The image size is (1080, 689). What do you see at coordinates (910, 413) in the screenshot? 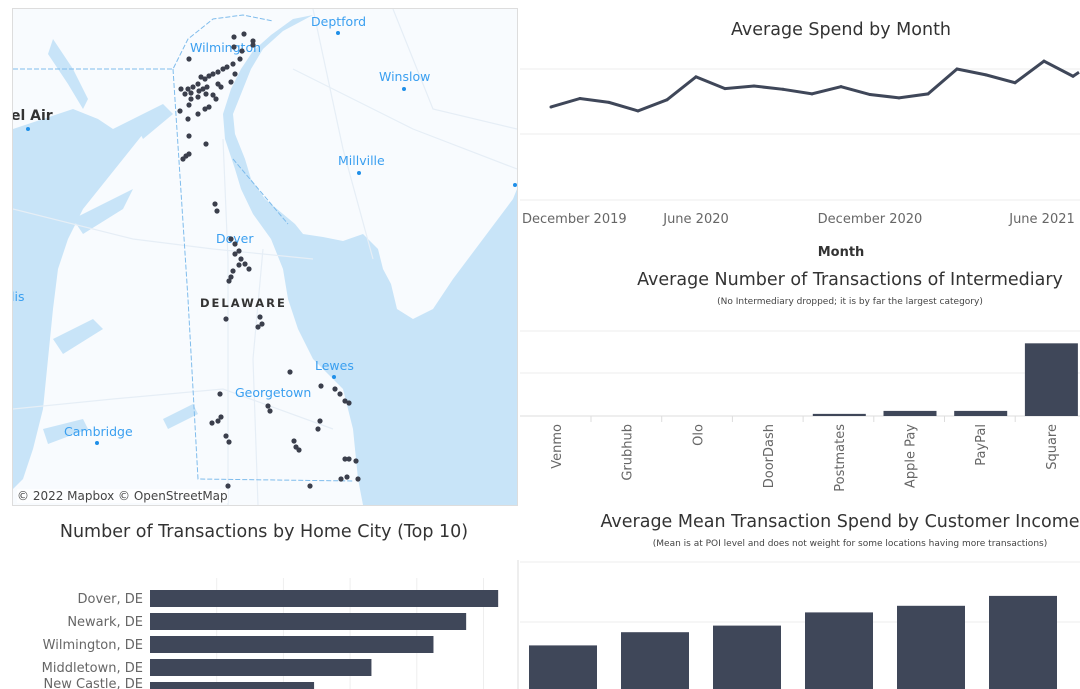
I see `bar-apple-pay` at bounding box center [910, 413].